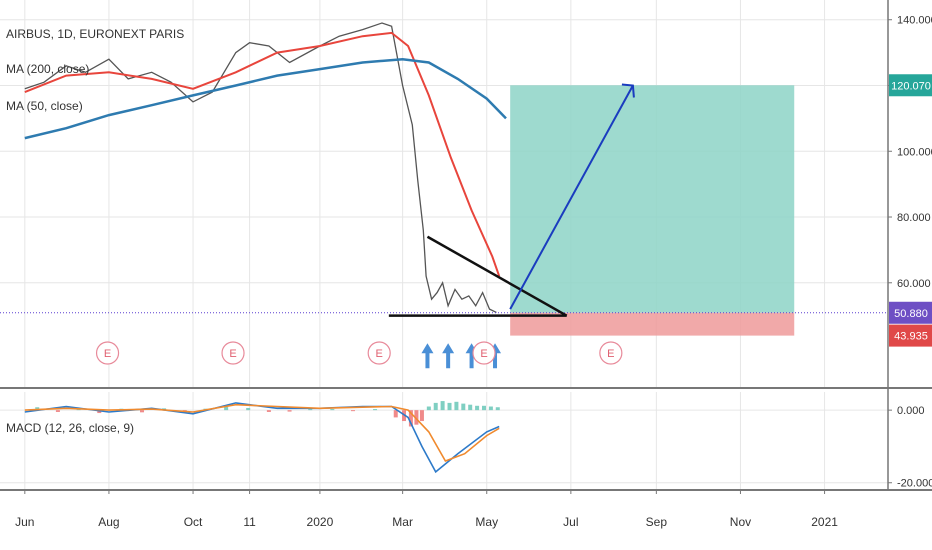  Describe the element at coordinates (570, 522) in the screenshot. I see `time-tick-label: Jul` at that location.